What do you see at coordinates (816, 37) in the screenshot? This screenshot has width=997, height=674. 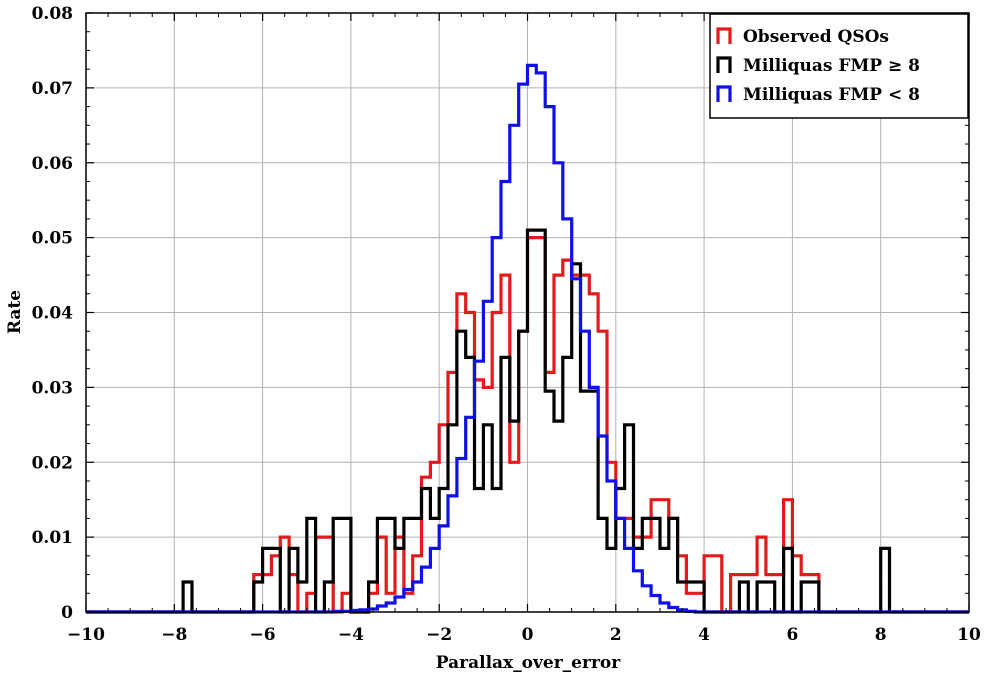 I see `legend-label: Observed QSOs` at bounding box center [816, 37].